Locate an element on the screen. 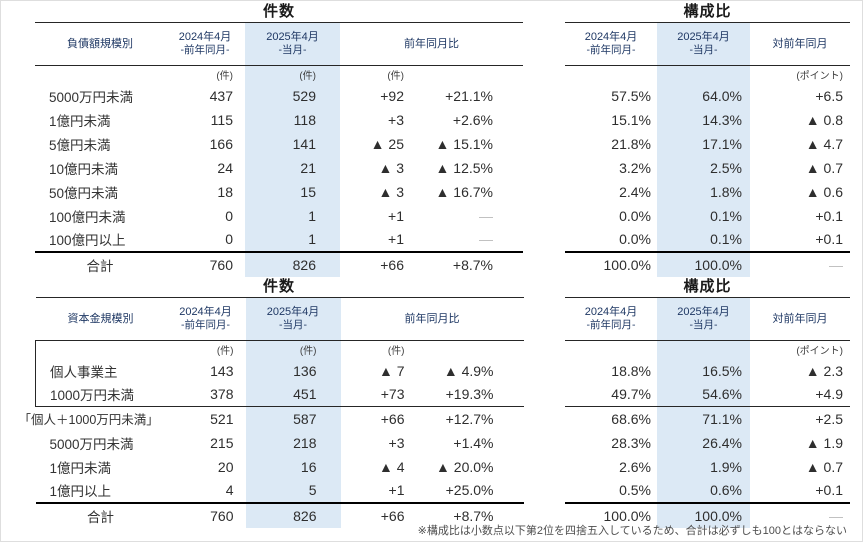 The height and width of the screenshot is (542, 863). unit-cell: (件) is located at coordinates (224, 76).